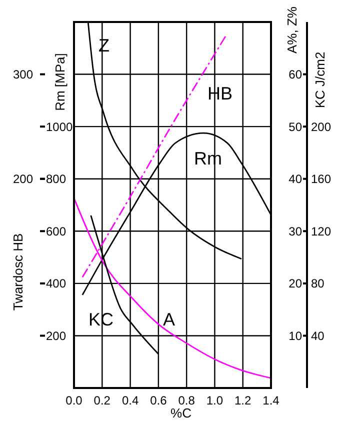 The height and width of the screenshot is (424, 337). What do you see at coordinates (187, 401) in the screenshot?
I see `x-tick-label: 0.8` at bounding box center [187, 401].